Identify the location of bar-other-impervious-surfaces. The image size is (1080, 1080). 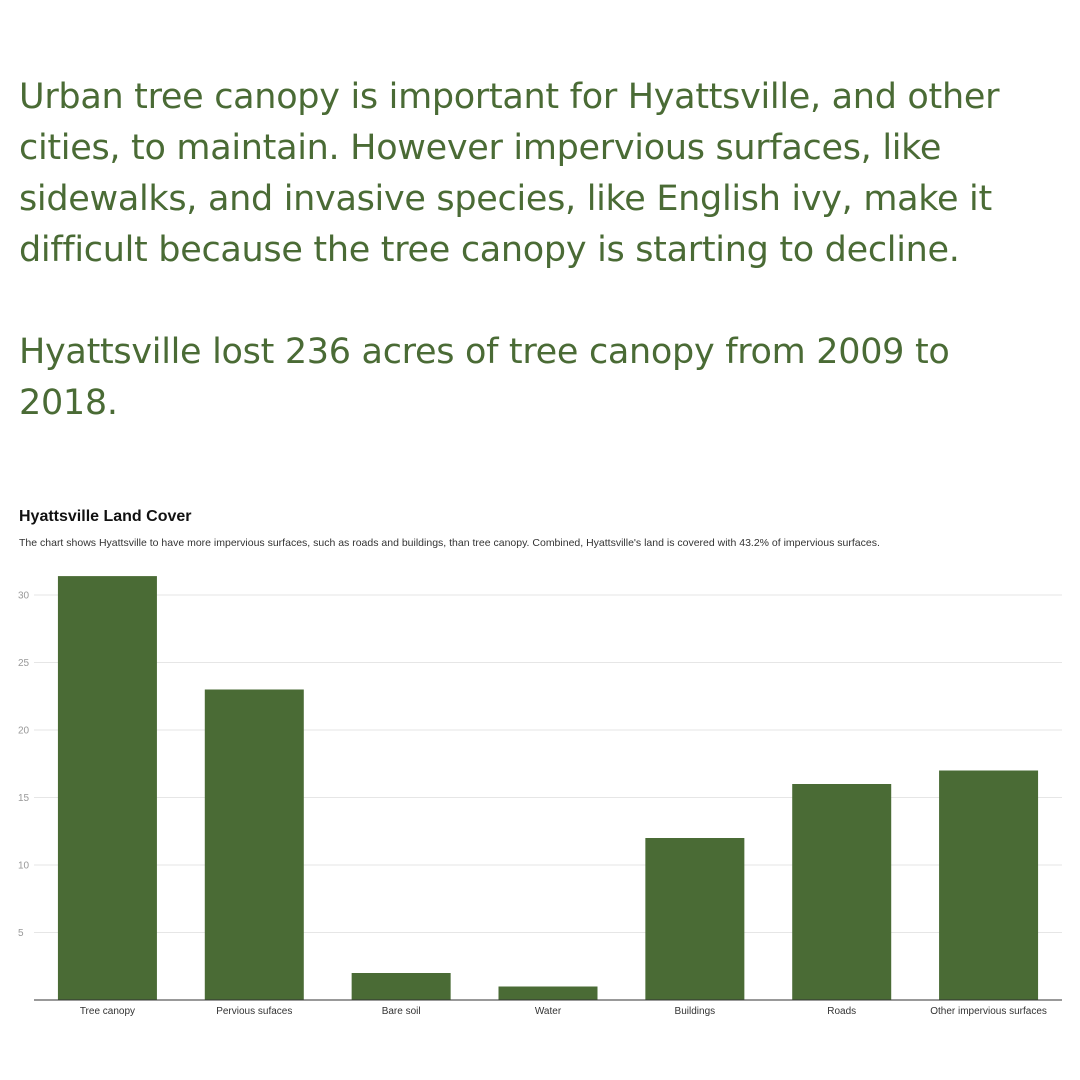
(989, 885).